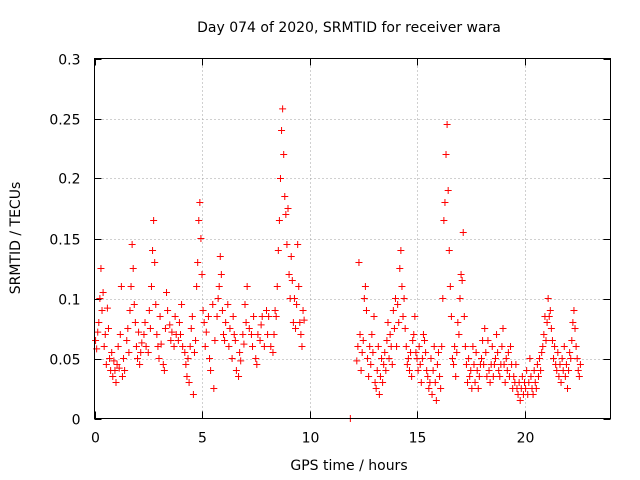 This screenshot has height=480, width=640. What do you see at coordinates (418, 439) in the screenshot?
I see `x-tick-label: 15` at bounding box center [418, 439].